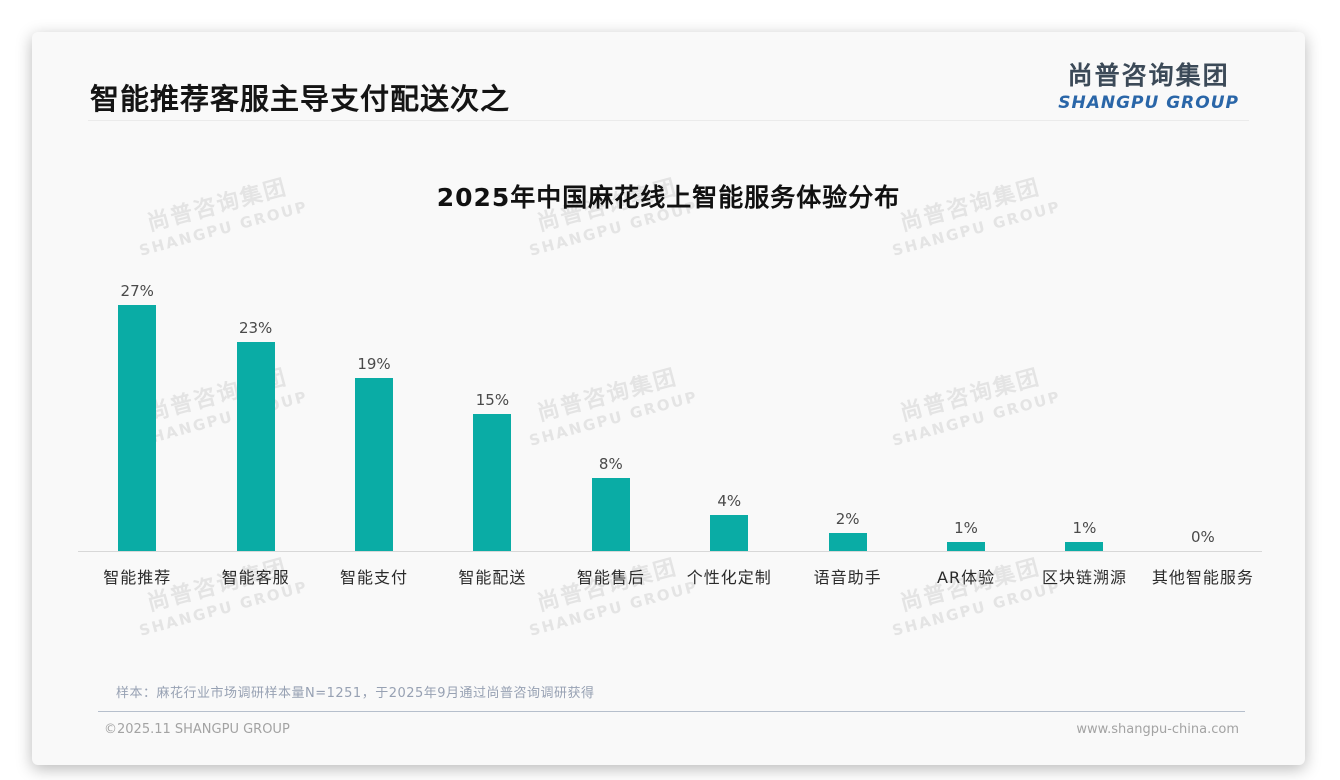 Image resolution: width=1340 pixels, height=780 pixels. I want to click on category-label: 智能推荐, so click(137, 577).